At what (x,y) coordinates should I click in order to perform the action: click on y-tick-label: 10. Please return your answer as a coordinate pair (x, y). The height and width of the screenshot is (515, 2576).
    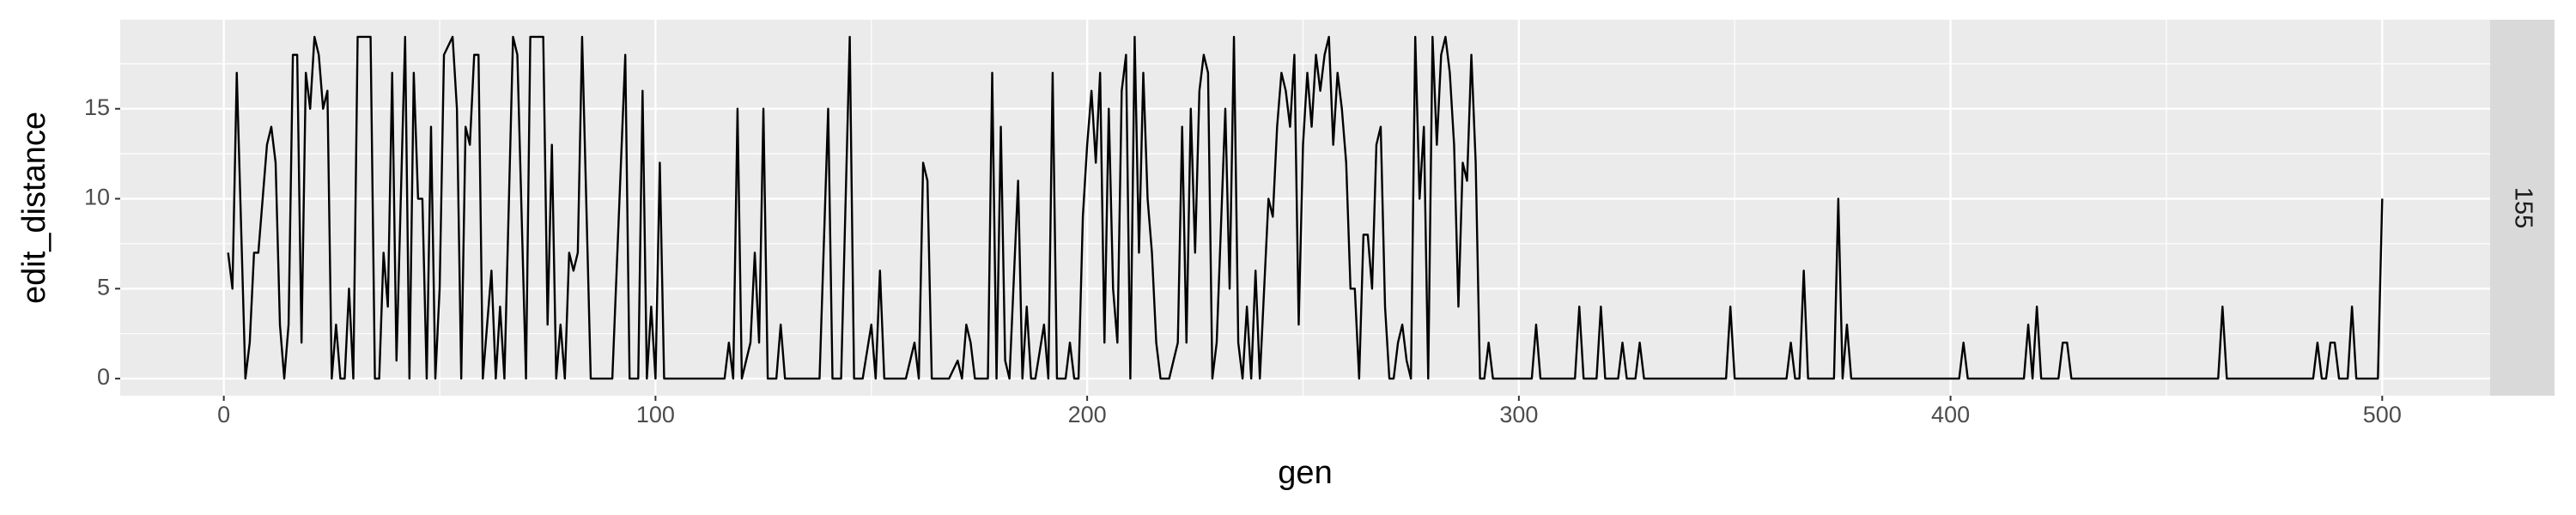
    Looking at the image, I should click on (97, 197).